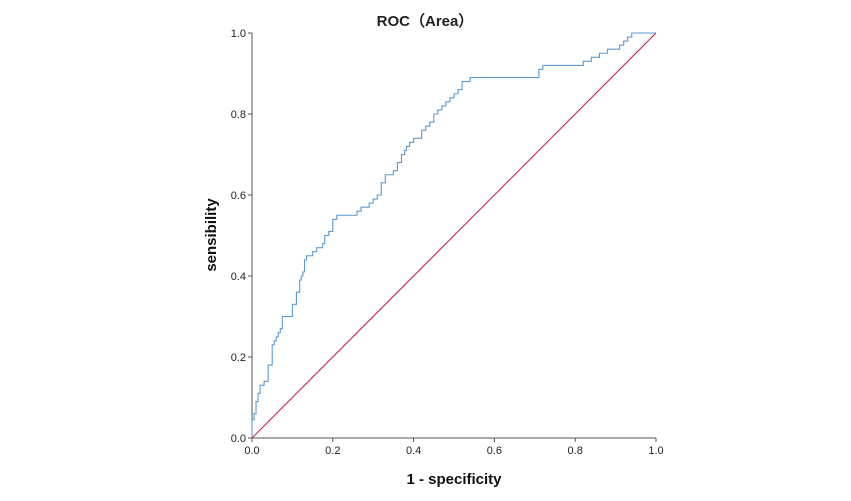  I want to click on x-tick-label-4: 0.8, so click(575, 451).